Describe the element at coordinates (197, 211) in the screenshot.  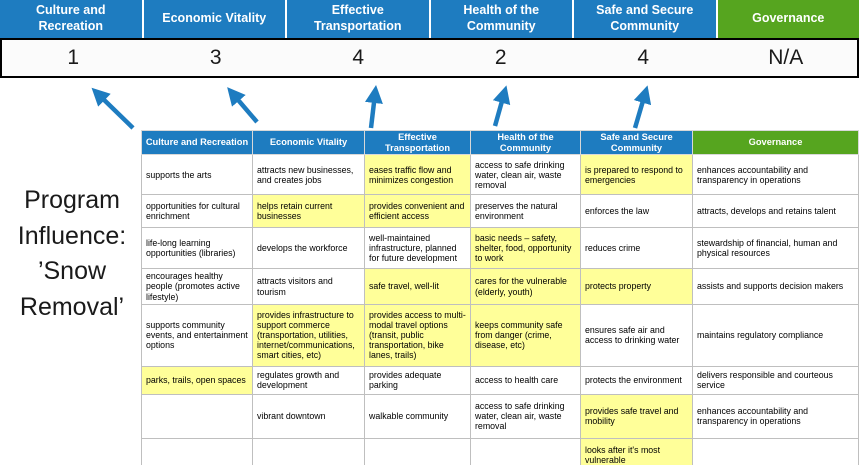
I see `matrix-cell: opportunities for cultural enrichment` at that location.